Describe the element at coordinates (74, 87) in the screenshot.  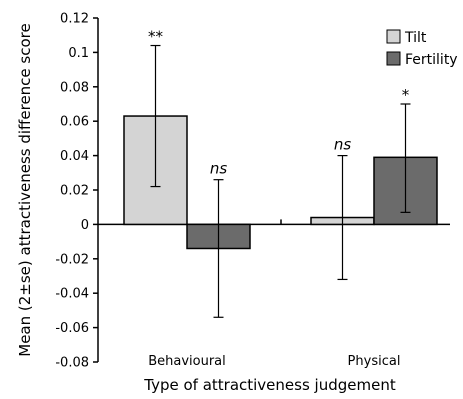
I see `y-tick-label: 0.08` at that location.